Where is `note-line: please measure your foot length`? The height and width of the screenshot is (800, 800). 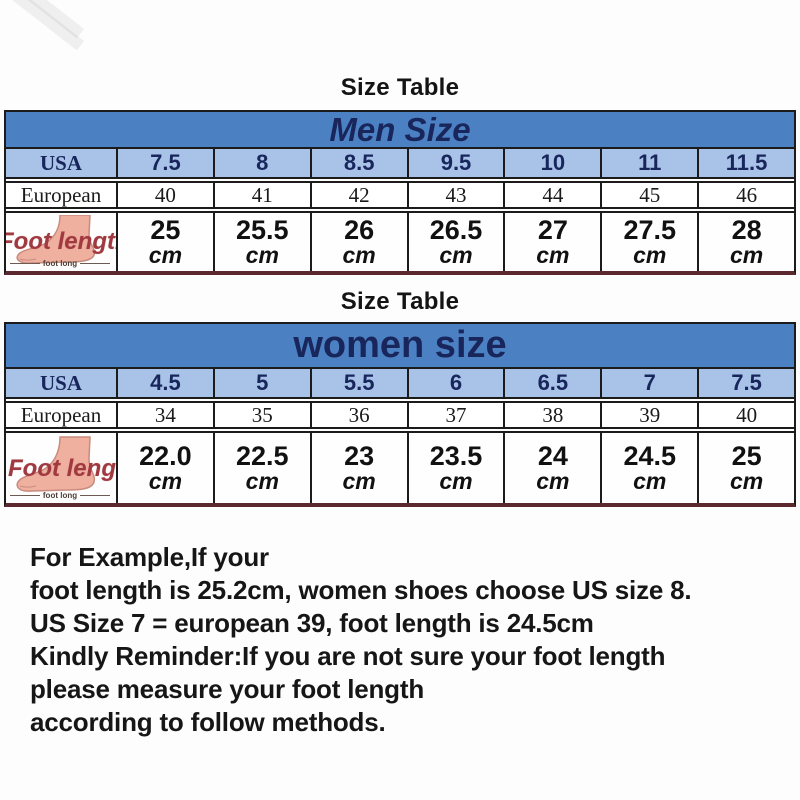 note-line: please measure your foot length is located at coordinates (227, 689).